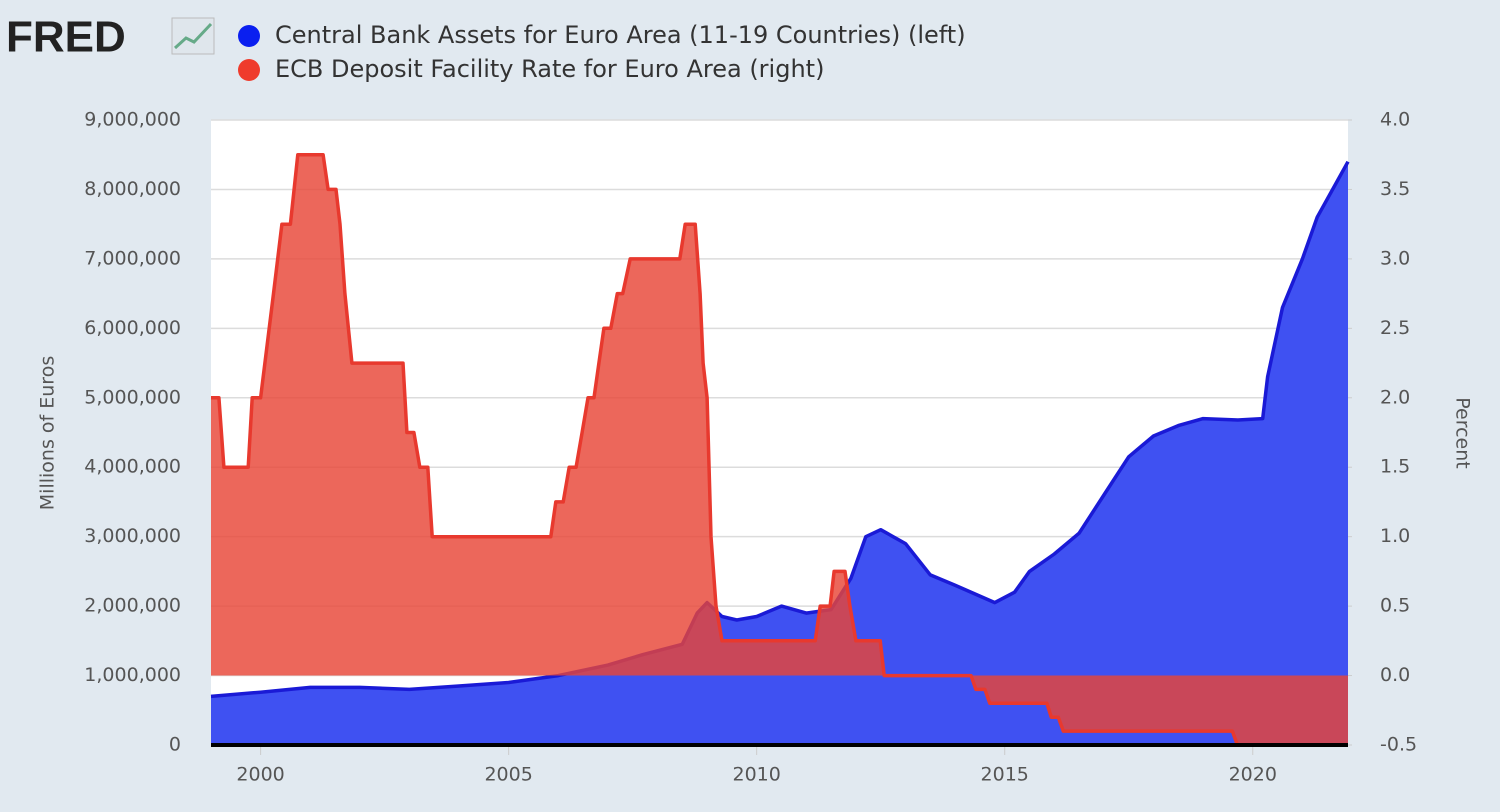 The image size is (1500, 812). I want to click on y2-tick-label: 4.0, so click(1395, 120).